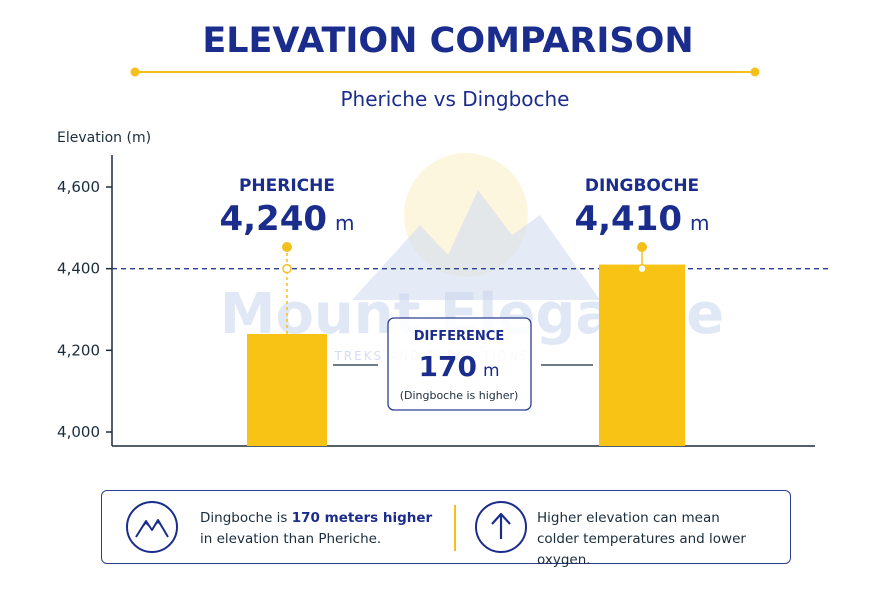  Describe the element at coordinates (287, 390) in the screenshot. I see `bar-pheriche` at that location.